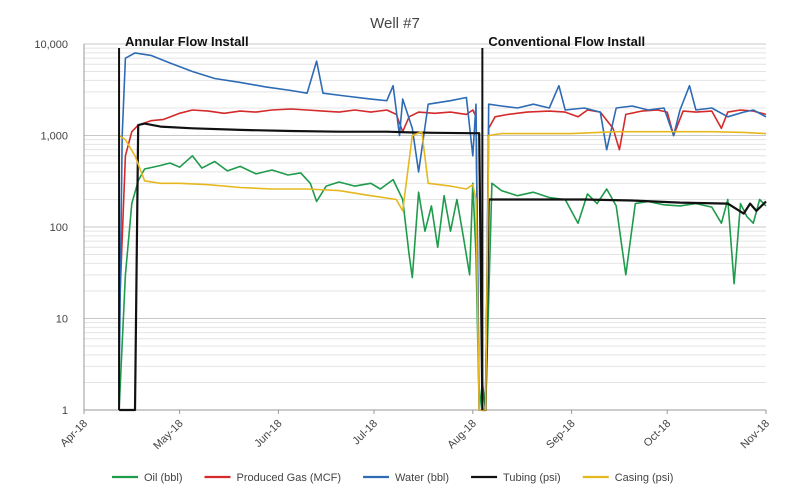 Image resolution: width=791 pixels, height=497 pixels. Describe the element at coordinates (187, 41) in the screenshot. I see `annotation-label: Annular Flow Install` at that location.